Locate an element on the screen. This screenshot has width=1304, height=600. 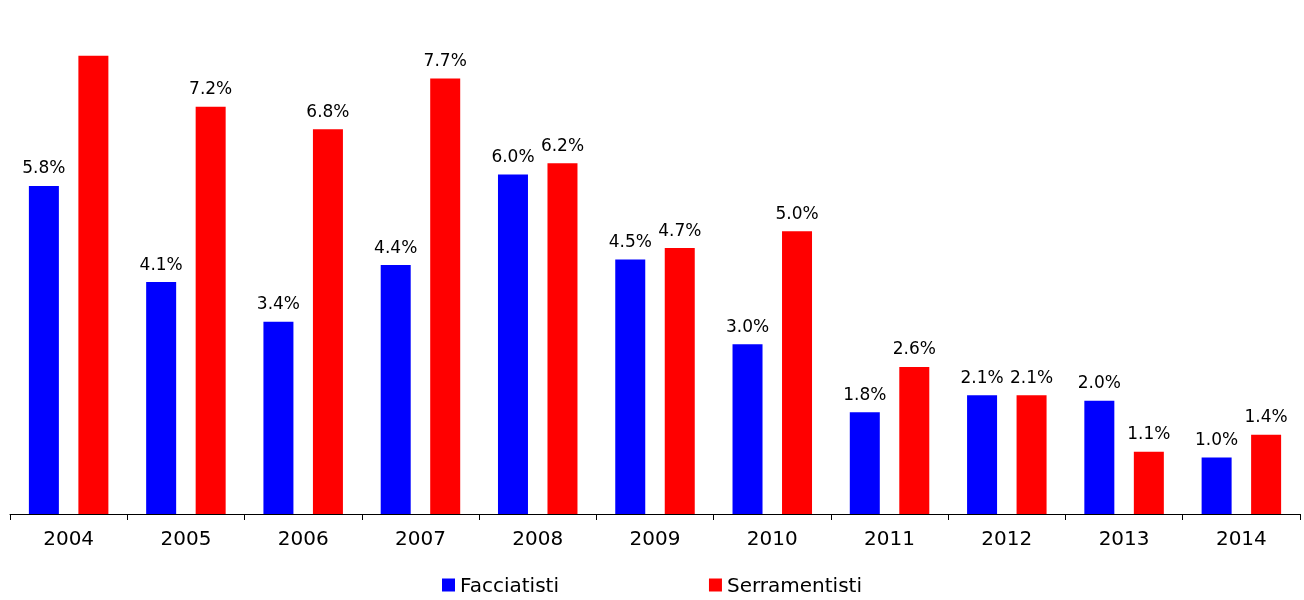
legend-label: Facciatisti is located at coordinates (509, 585).